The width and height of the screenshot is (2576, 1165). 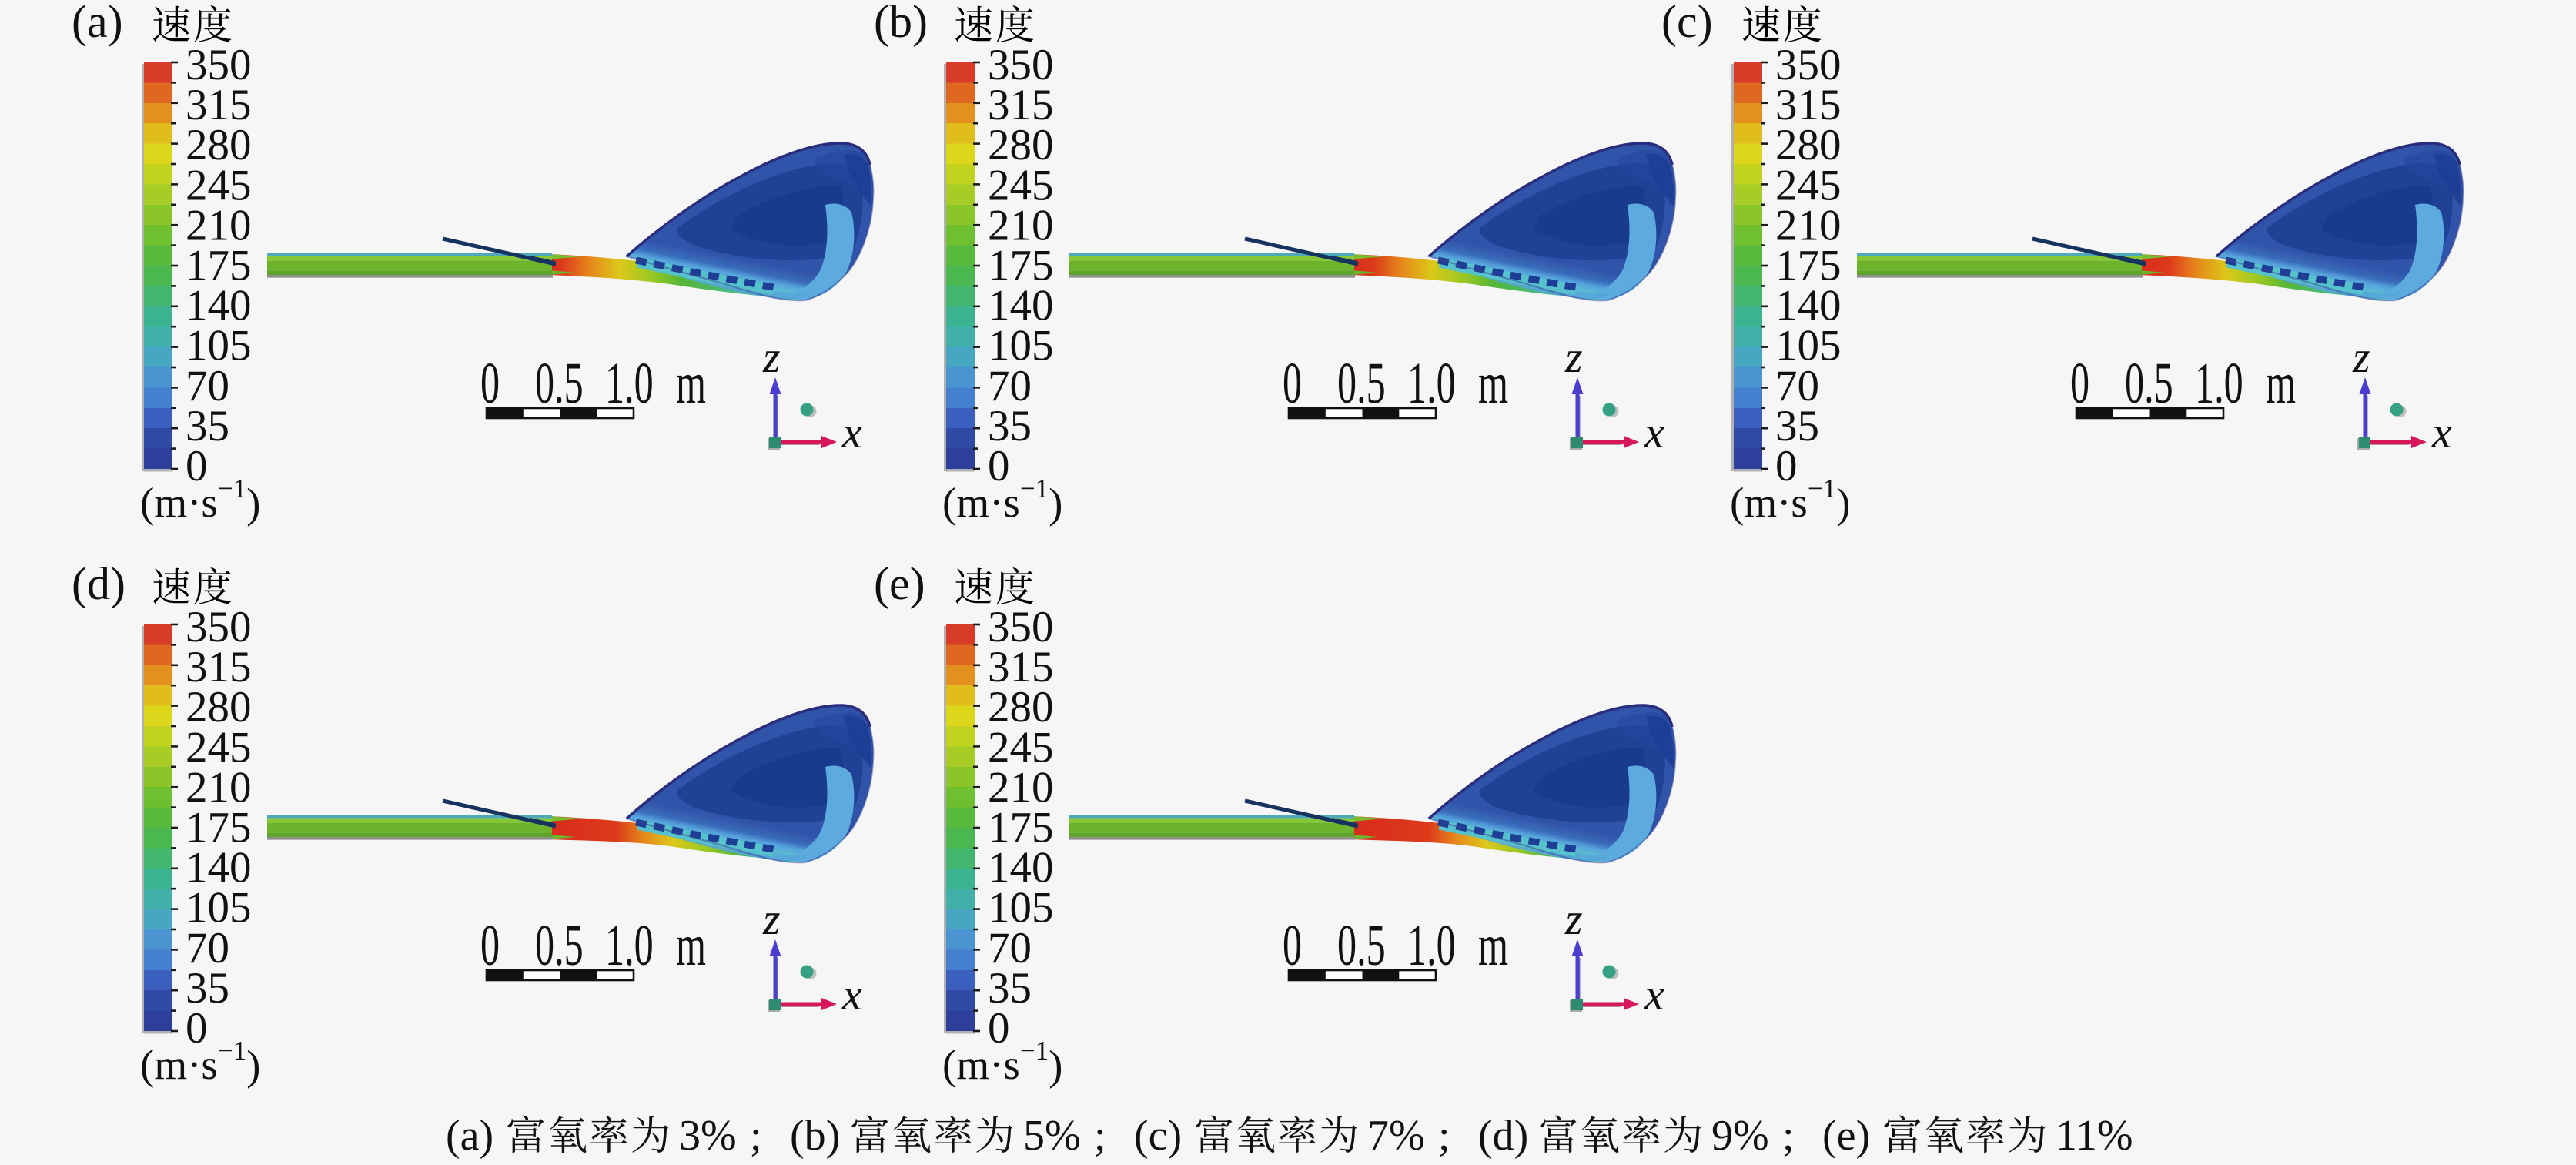 What do you see at coordinates (1052, 1136) in the screenshot?
I see `svg-text: 5%` at bounding box center [1052, 1136].